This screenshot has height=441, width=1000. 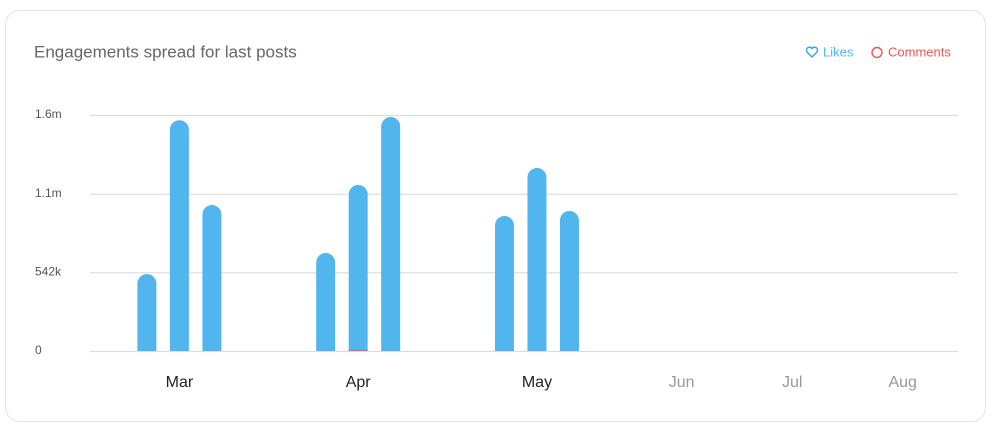 What do you see at coordinates (165, 51) in the screenshot?
I see `chart-title: Engagements spread for last posts` at bounding box center [165, 51].